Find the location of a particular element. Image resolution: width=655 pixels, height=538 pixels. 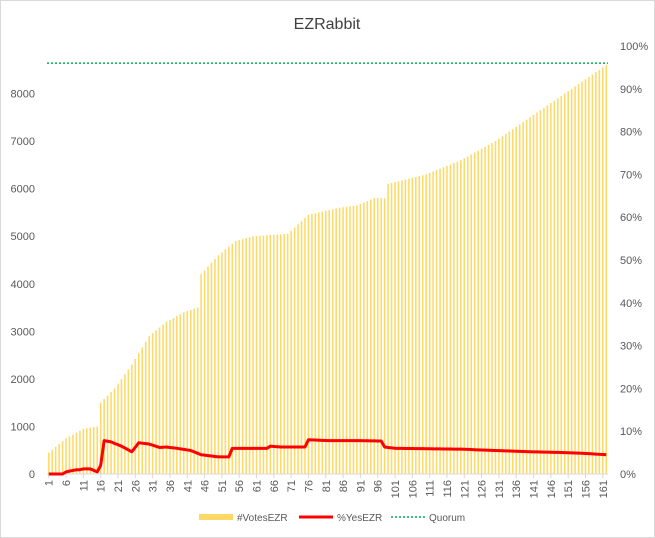

x-tick-label: 11 is located at coordinates (84, 485).